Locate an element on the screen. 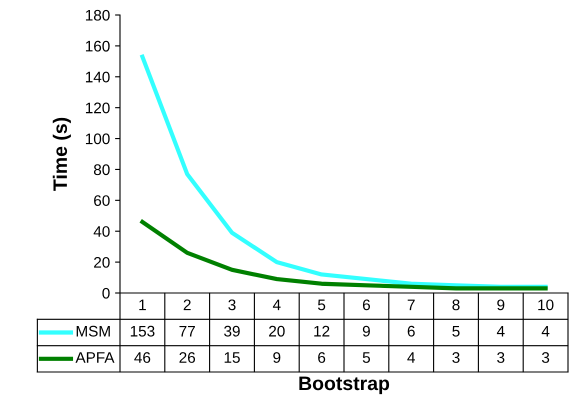  data-label: 46 is located at coordinates (142, 357).